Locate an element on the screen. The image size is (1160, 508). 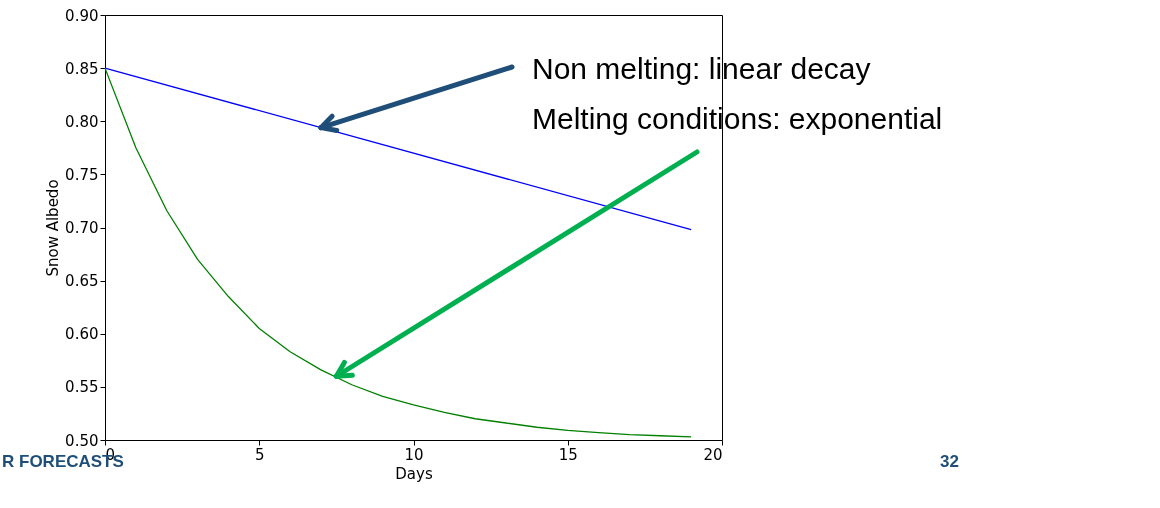
y-tick-label: 0.85 is located at coordinates (82, 68).